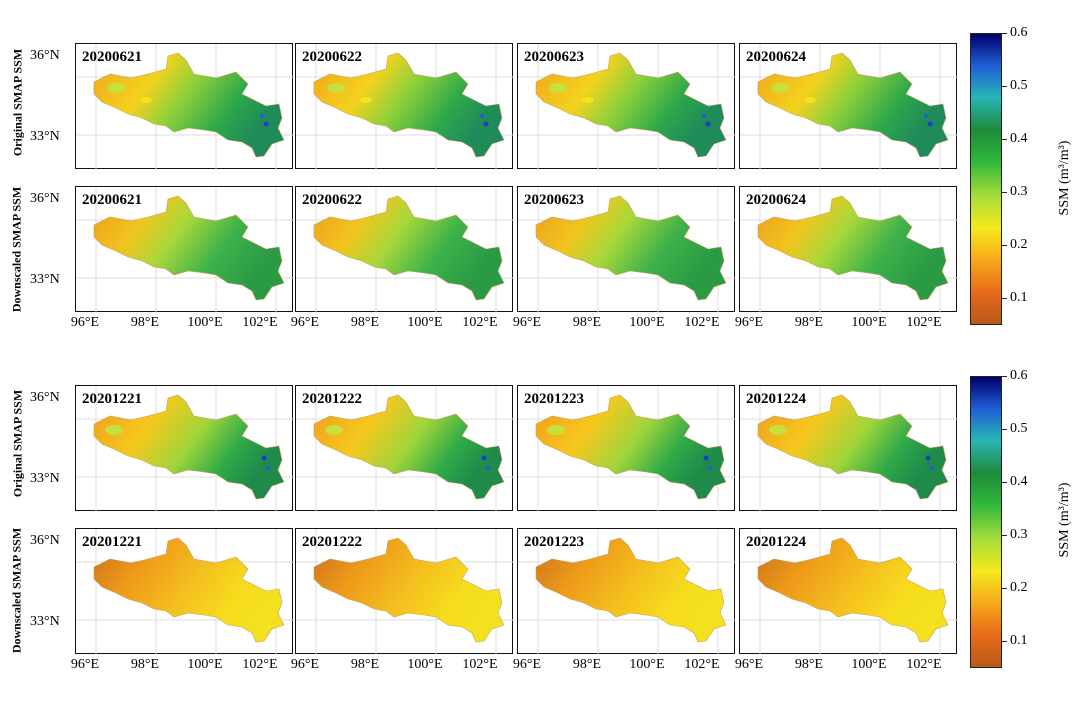  What do you see at coordinates (16, 249) in the screenshot?
I see `row-label-downscaled-1: Downscaled SMAP SSM` at bounding box center [16, 249].